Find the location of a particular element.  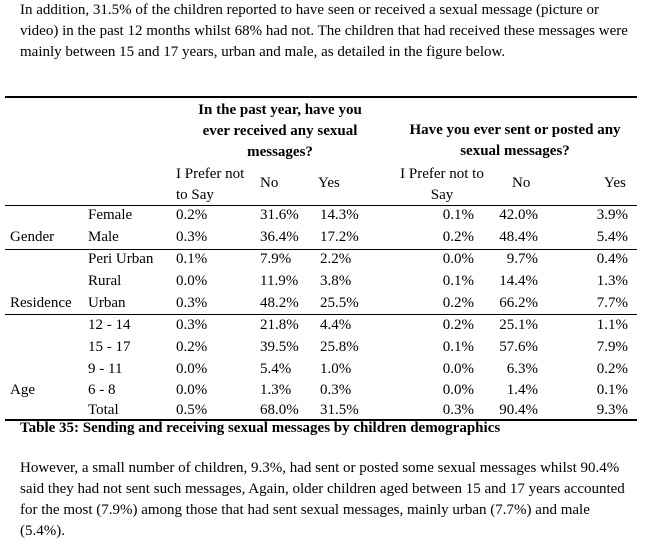

row-label: Total is located at coordinates (103, 410).